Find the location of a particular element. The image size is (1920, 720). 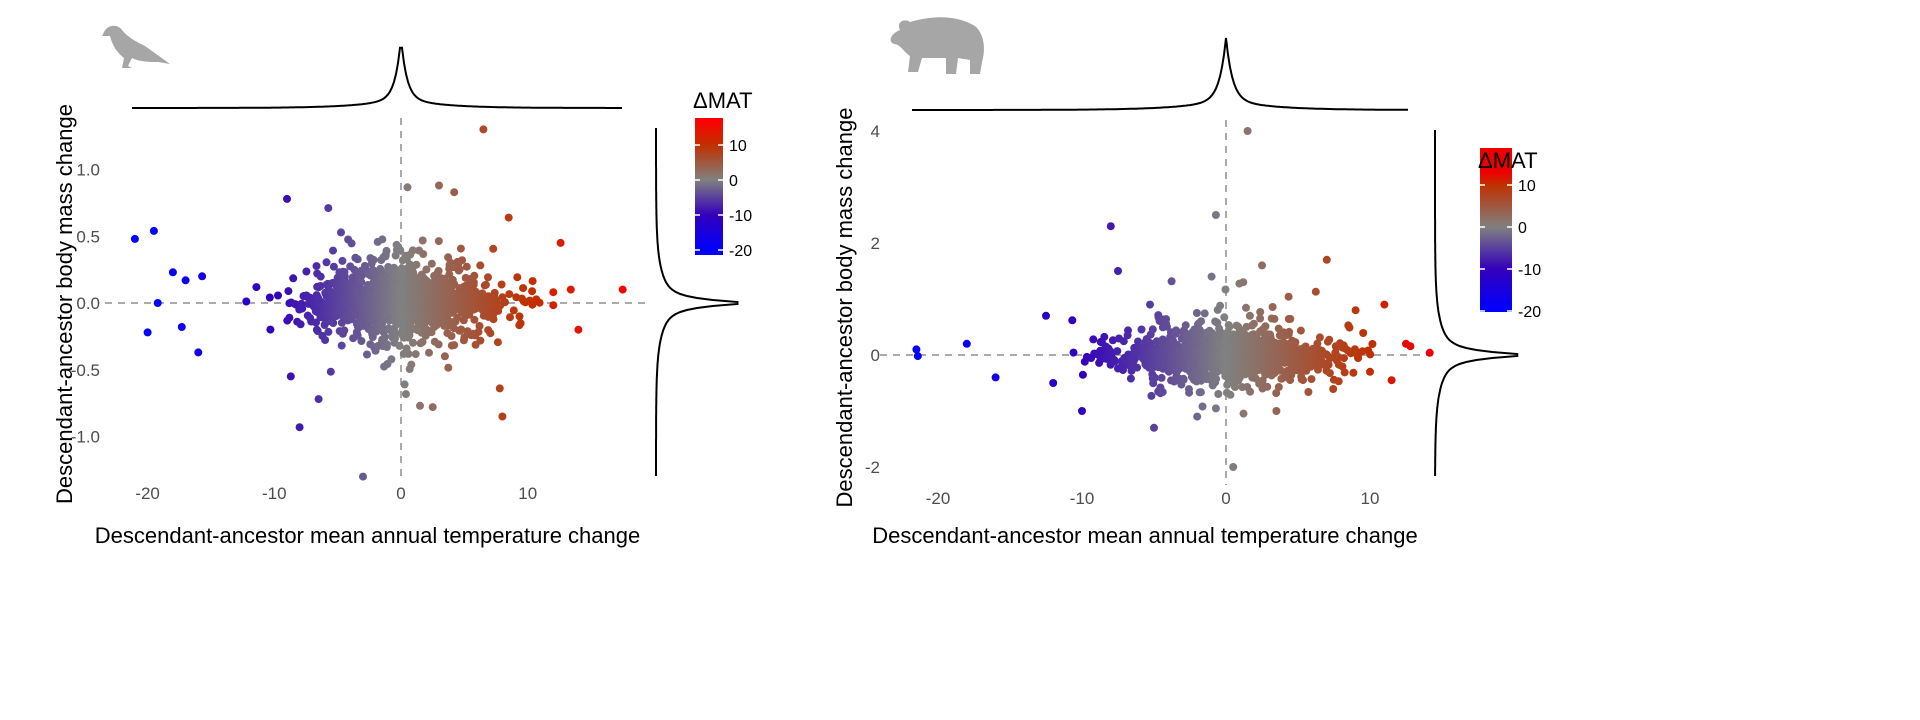

y-tick-label: 2 is located at coordinates (875, 243).